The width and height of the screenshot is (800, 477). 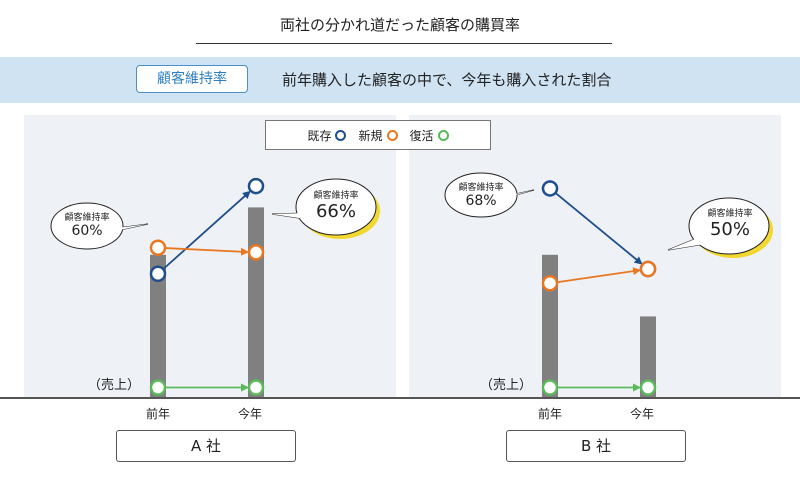 I want to click on legend-item-returning: 復活, so click(x=429, y=135).